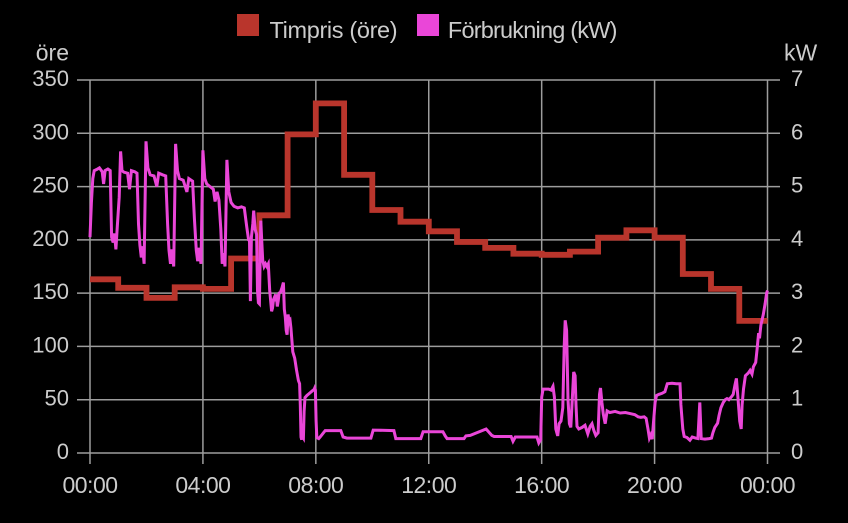 The height and width of the screenshot is (523, 848). I want to click on svg-text: kW, so click(801, 53).